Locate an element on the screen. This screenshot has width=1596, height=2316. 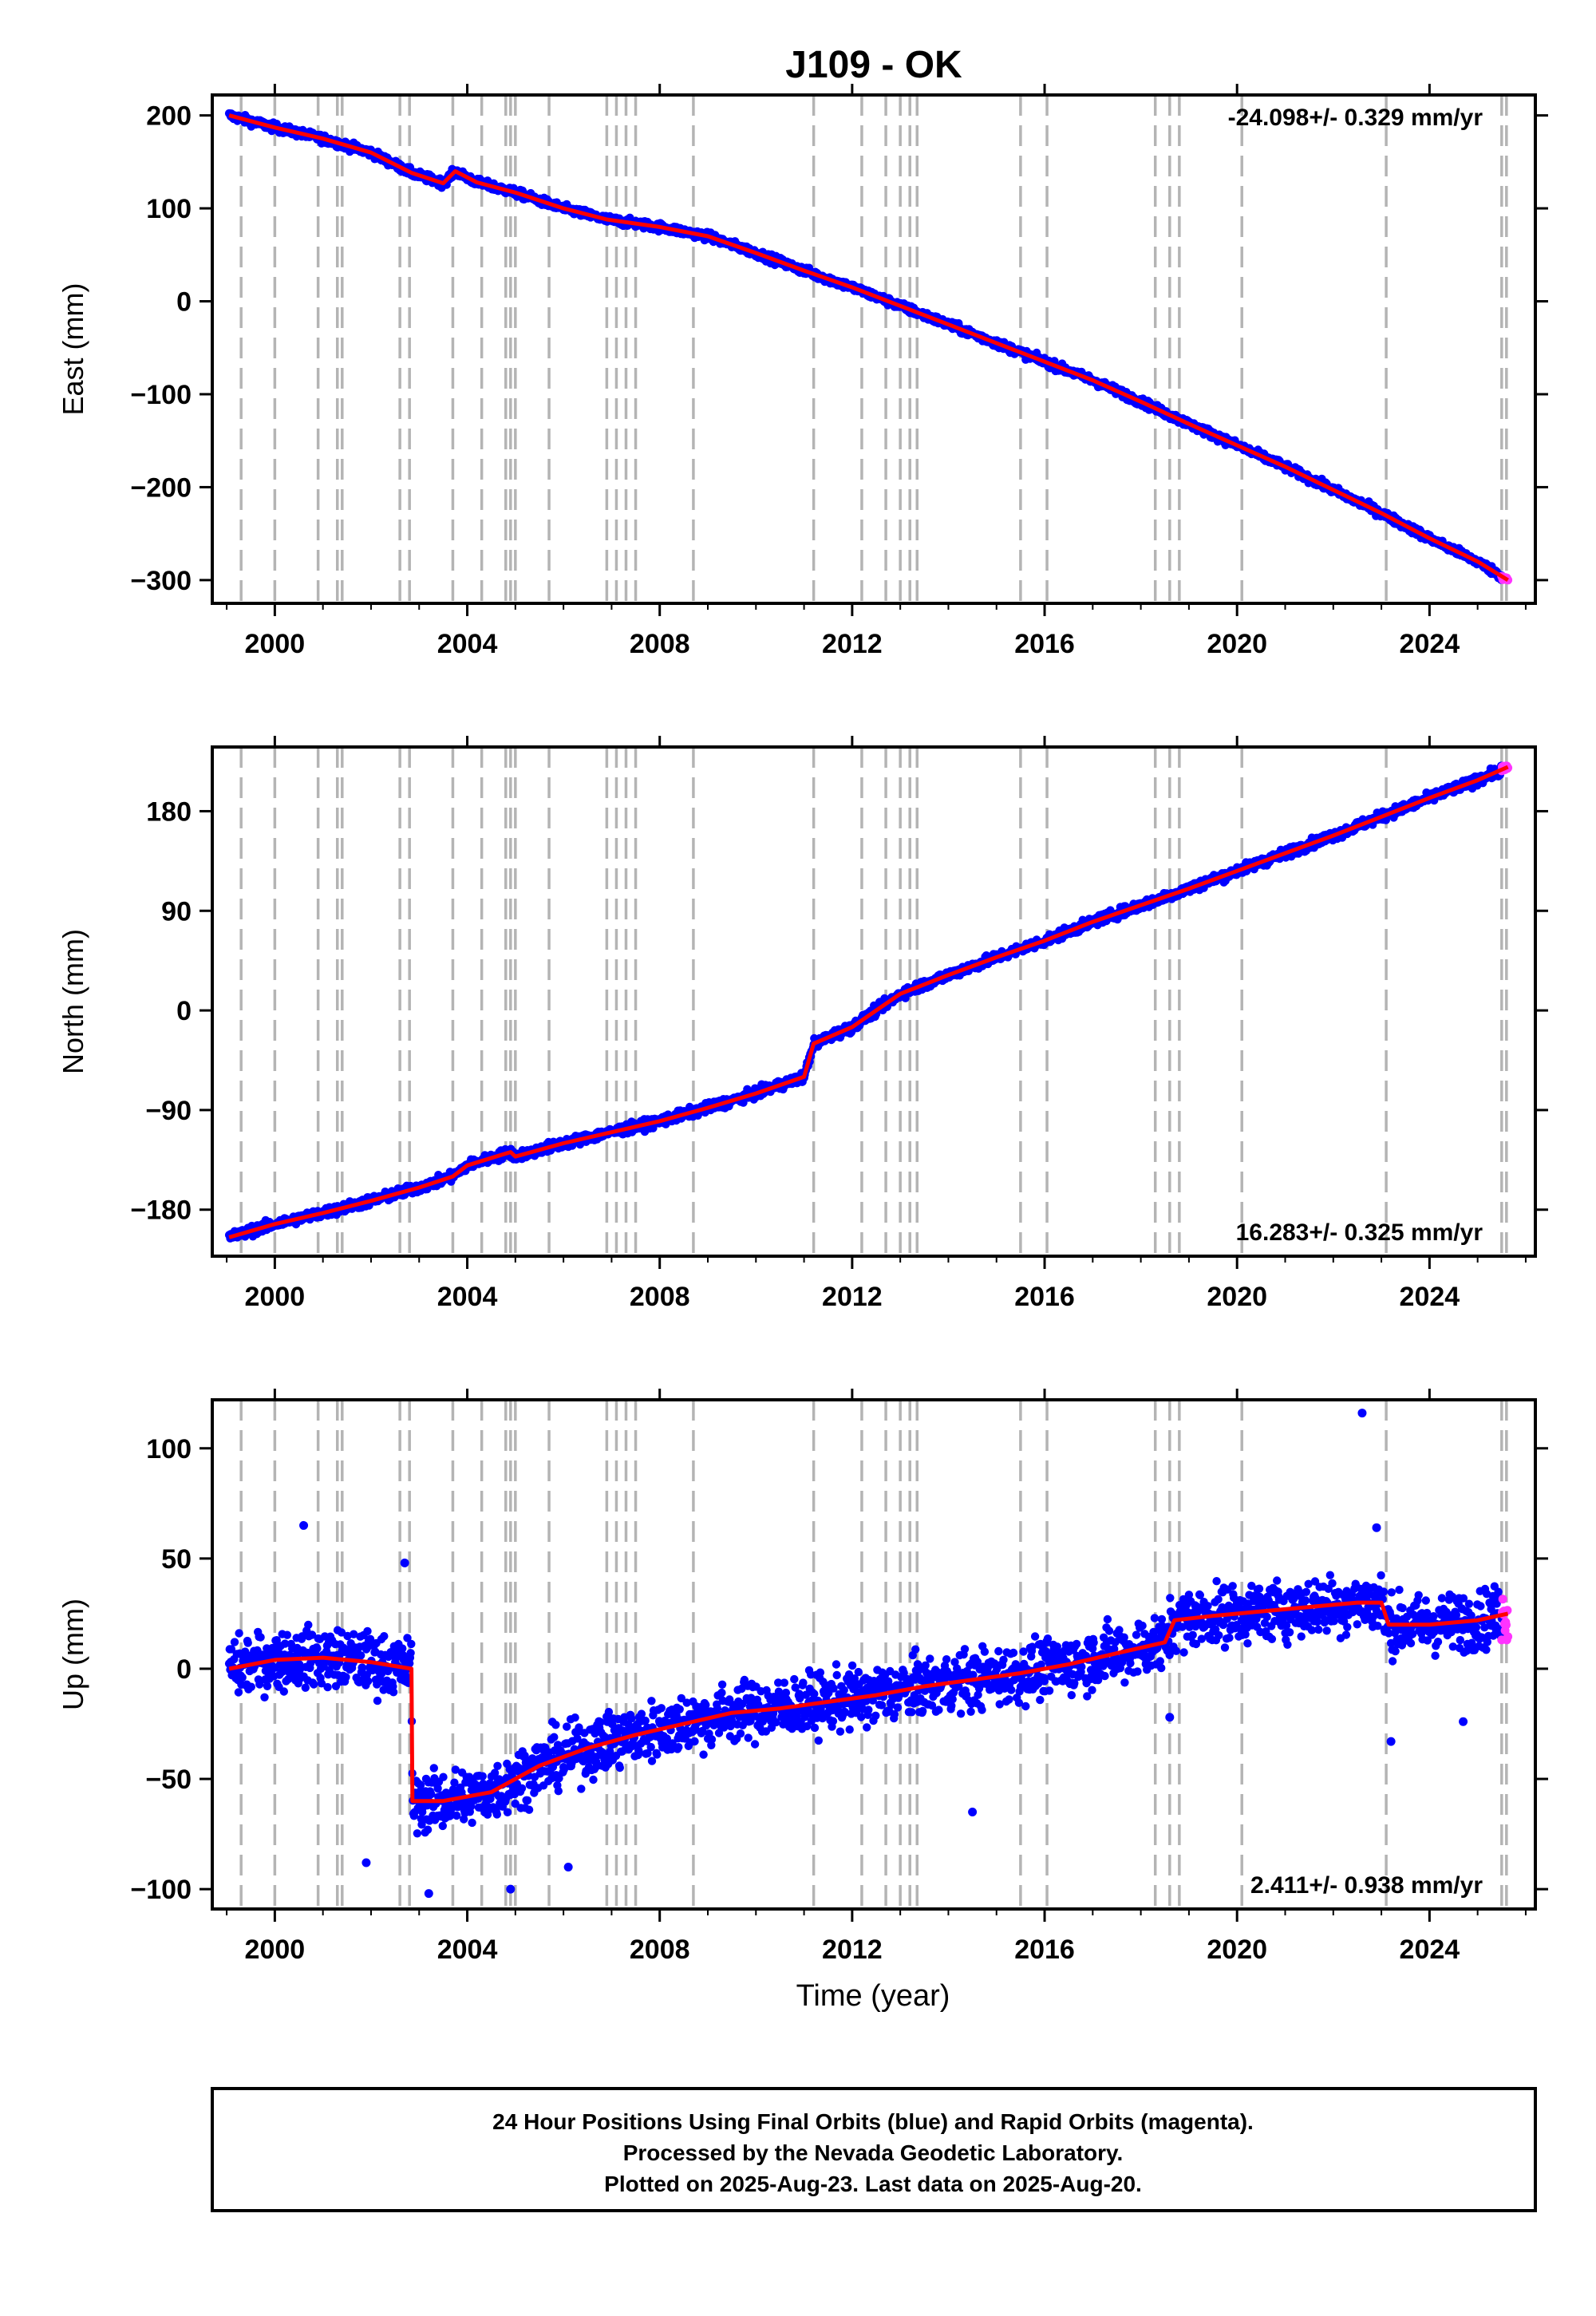
rate-label: -24.098+/- 0.329 mm/yr is located at coordinates (1355, 118).